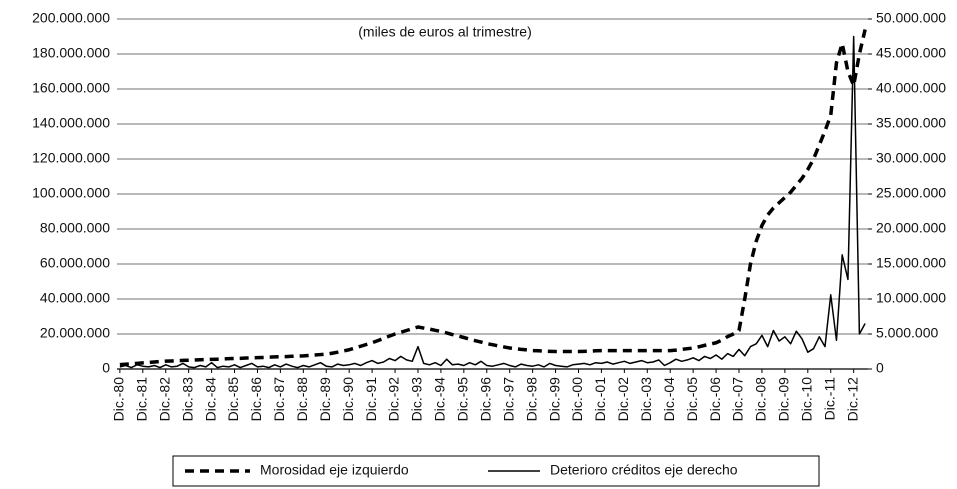 Image resolution: width=957 pixels, height=489 pixels. What do you see at coordinates (784, 399) in the screenshot?
I see `x-tick-label: Dic.-09` at bounding box center [784, 399].